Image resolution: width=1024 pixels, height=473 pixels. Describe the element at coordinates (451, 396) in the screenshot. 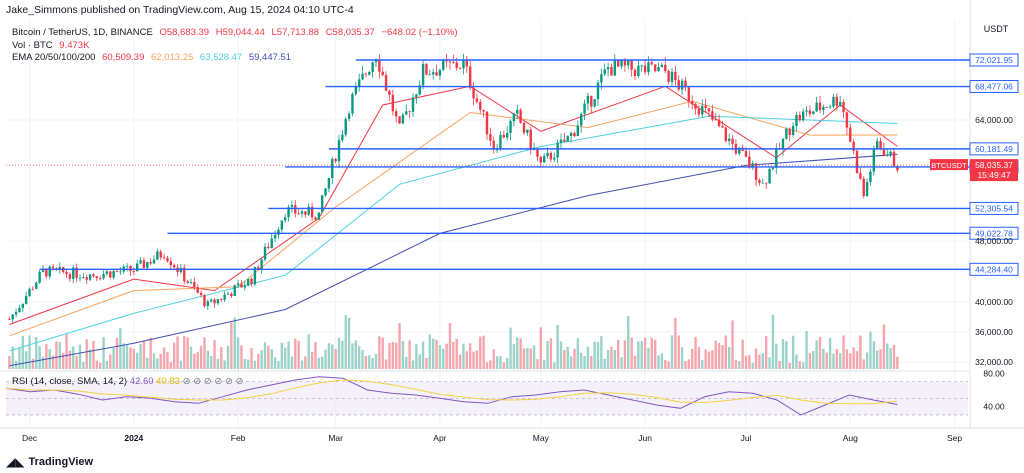

I see `rsi-line` at that location.